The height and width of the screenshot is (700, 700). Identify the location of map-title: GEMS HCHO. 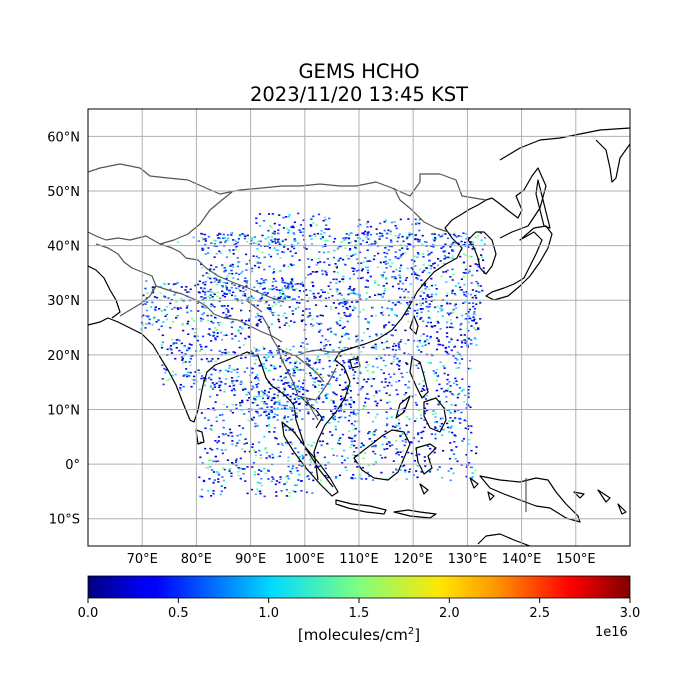
(359, 71).